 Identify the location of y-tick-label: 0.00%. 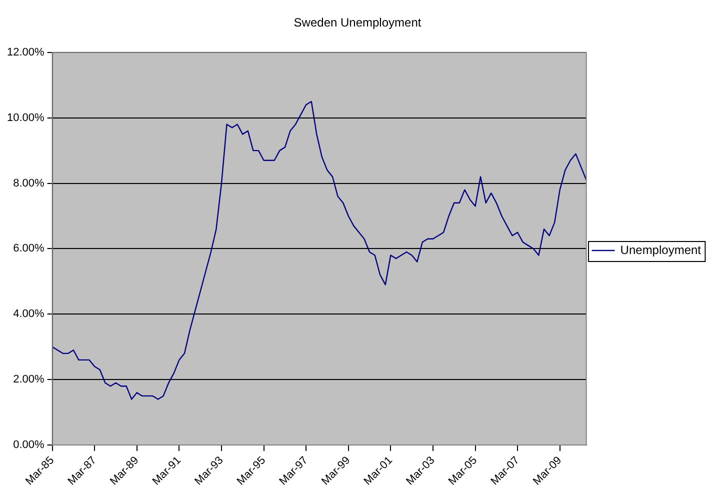
(29, 445).